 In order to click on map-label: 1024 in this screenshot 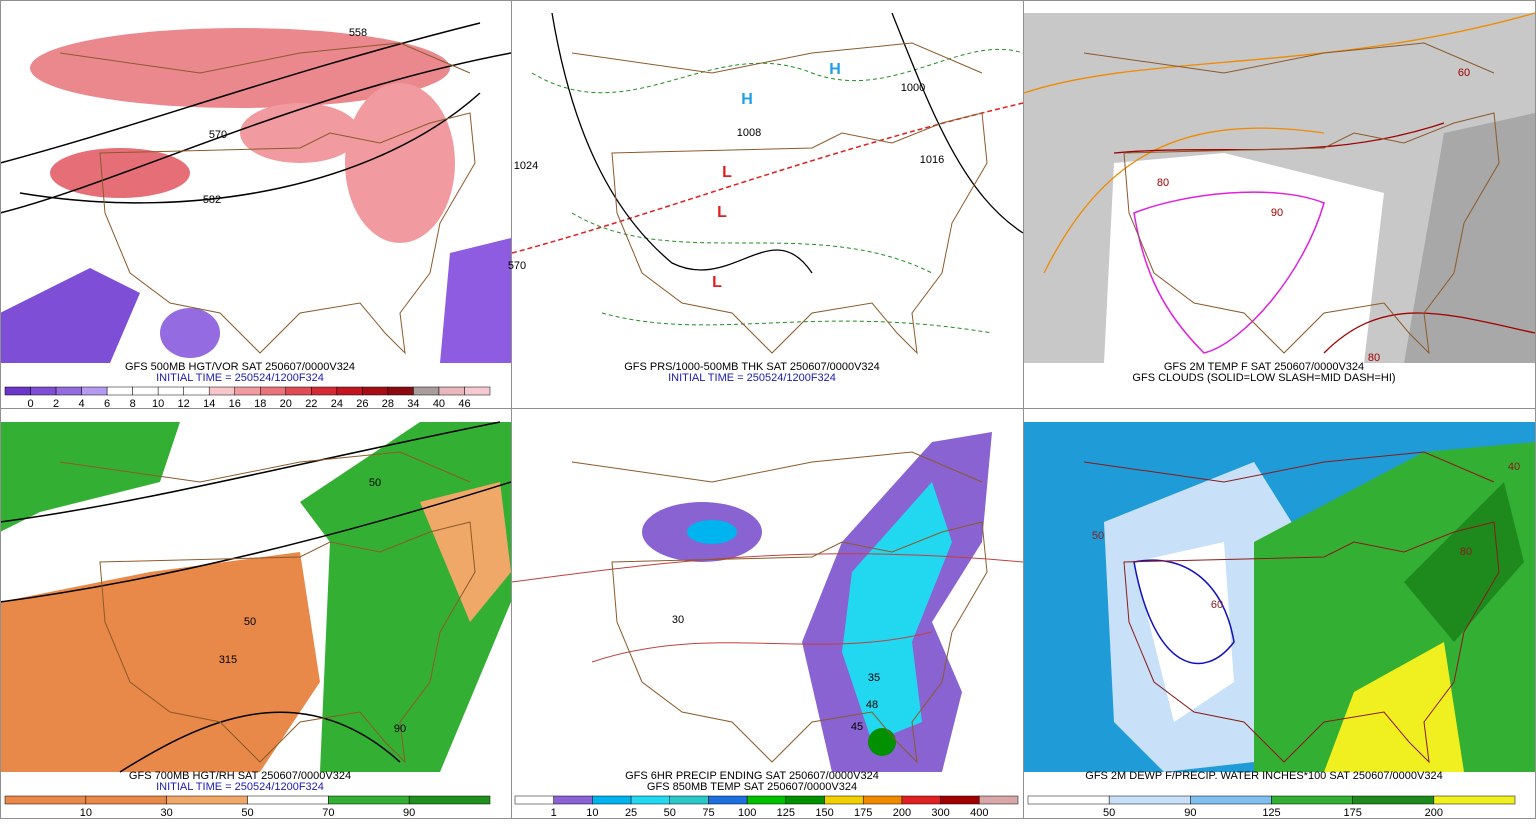, I will do `click(526, 166)`.